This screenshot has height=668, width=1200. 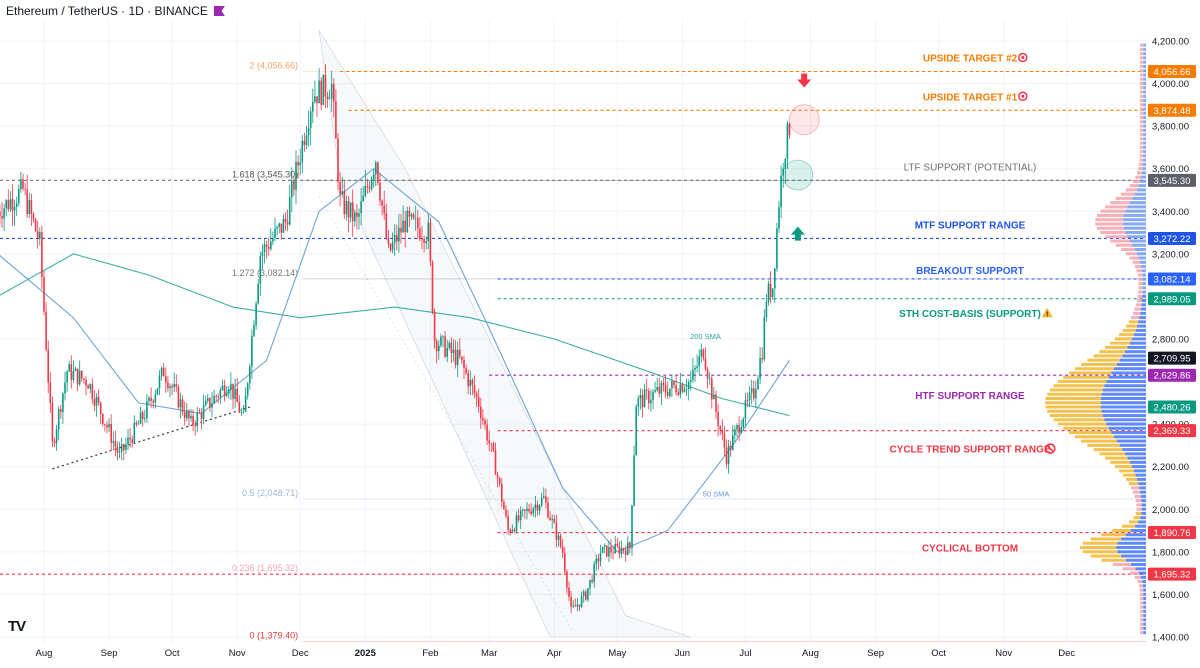 I want to click on flag-icon, so click(x=219, y=11).